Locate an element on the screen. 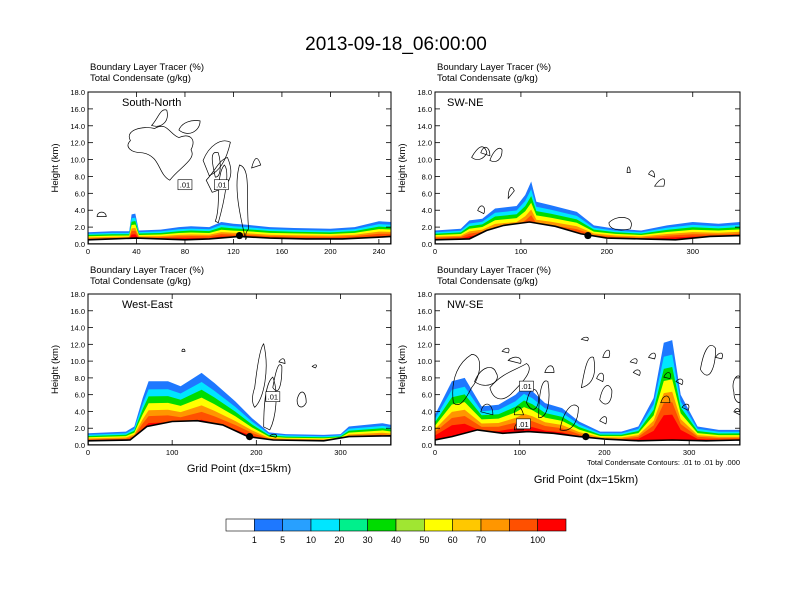 Image resolution: width=792 pixels, height=612 pixels. colorbar-label: 5 is located at coordinates (282, 540).